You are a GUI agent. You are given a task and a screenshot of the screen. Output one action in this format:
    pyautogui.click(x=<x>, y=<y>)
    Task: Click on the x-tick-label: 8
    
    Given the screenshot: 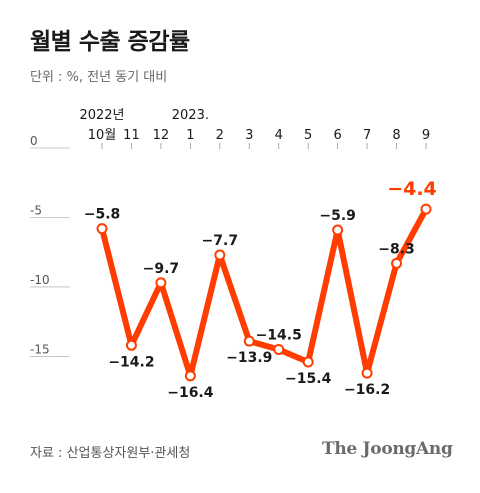 What is the action you would take?
    pyautogui.click(x=396, y=135)
    